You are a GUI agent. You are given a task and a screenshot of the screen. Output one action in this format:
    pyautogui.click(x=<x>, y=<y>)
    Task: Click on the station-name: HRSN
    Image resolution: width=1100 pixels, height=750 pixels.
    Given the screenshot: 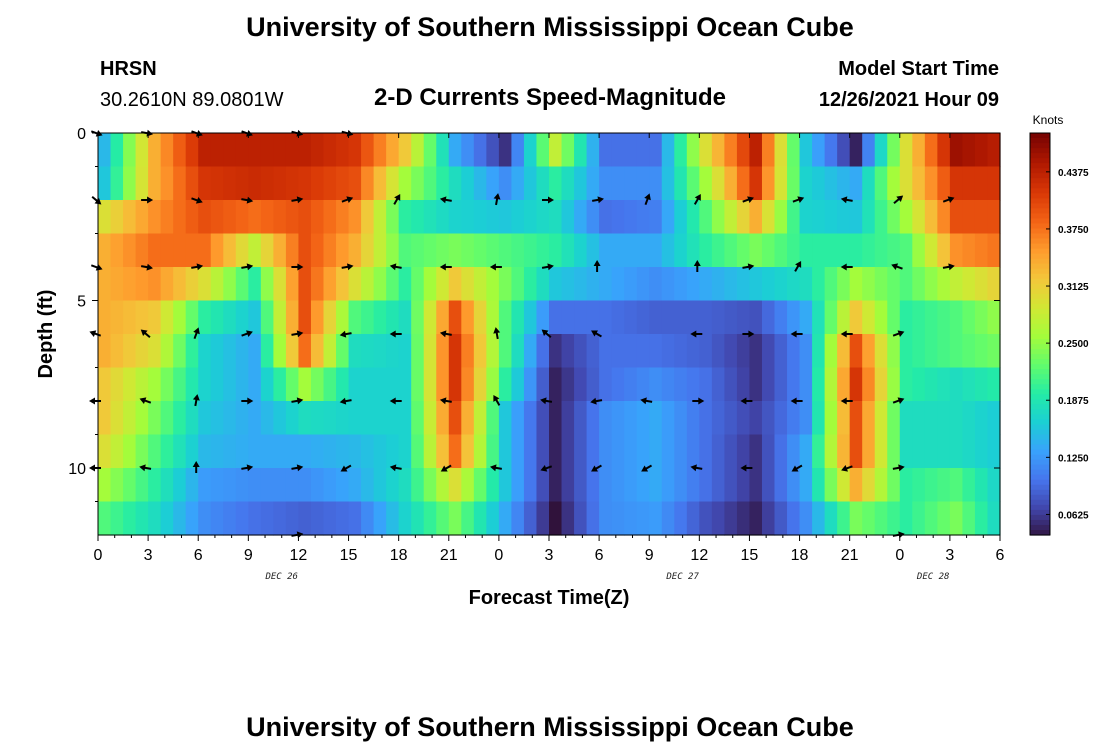 What is the action you would take?
    pyautogui.click(x=128, y=69)
    